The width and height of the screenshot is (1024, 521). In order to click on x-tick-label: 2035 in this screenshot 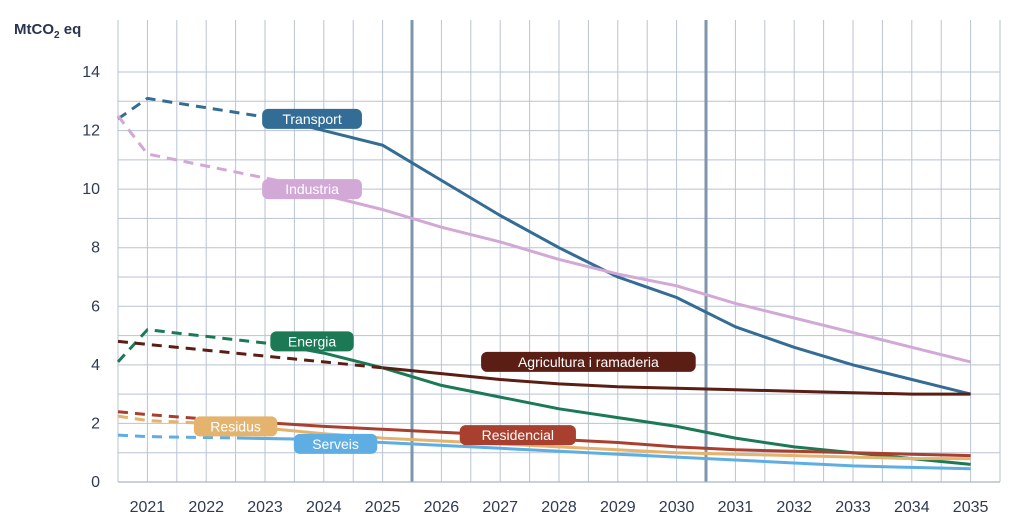, I will do `click(971, 507)`.